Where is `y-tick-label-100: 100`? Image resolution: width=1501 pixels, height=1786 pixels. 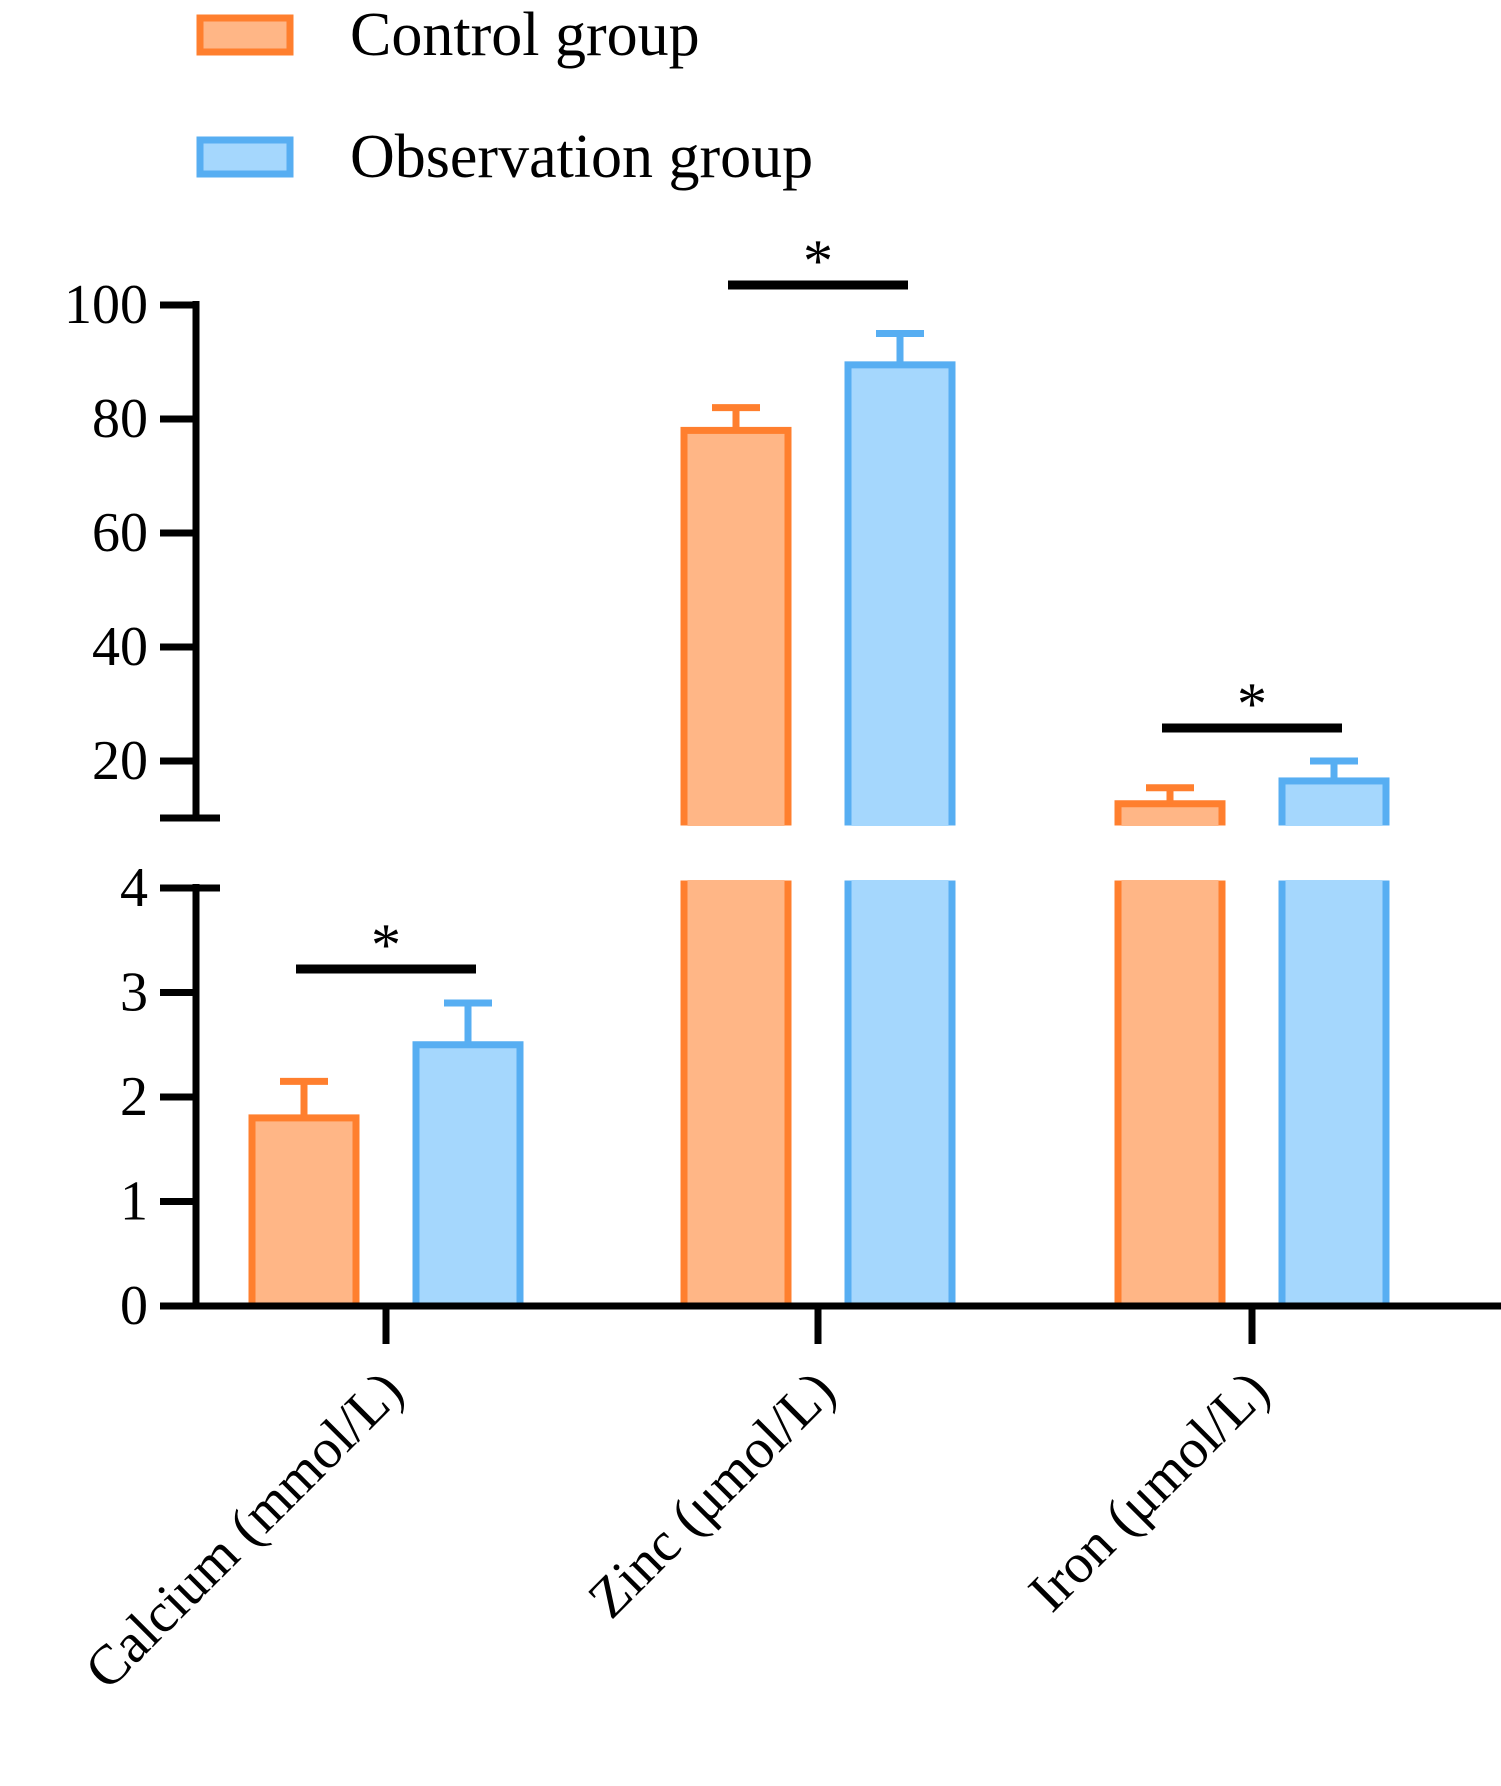 y-tick-label-100: 100 is located at coordinates (106, 305).